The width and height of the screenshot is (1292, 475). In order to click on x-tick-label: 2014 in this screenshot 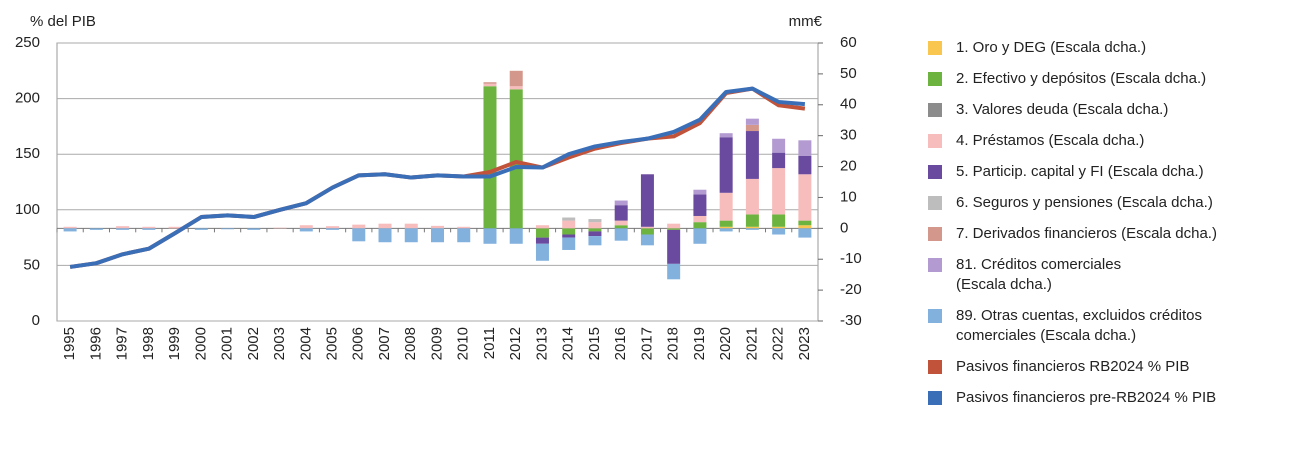, I will do `click(568, 343)`.